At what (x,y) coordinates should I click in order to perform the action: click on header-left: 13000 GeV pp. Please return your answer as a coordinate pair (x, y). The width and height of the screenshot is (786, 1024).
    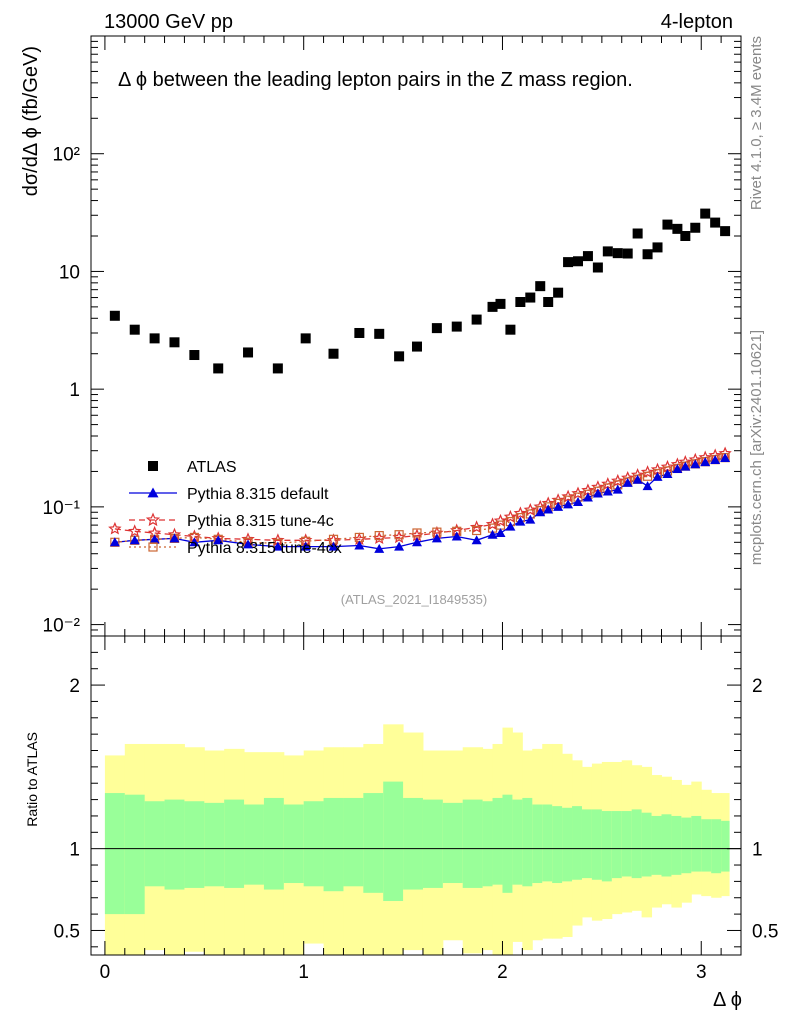
    Looking at the image, I should click on (168, 22).